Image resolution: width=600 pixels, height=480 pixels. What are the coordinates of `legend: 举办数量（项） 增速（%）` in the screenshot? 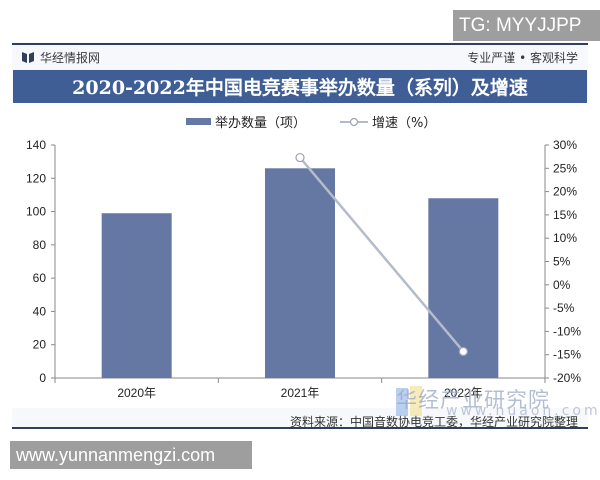 It's located at (311, 121).